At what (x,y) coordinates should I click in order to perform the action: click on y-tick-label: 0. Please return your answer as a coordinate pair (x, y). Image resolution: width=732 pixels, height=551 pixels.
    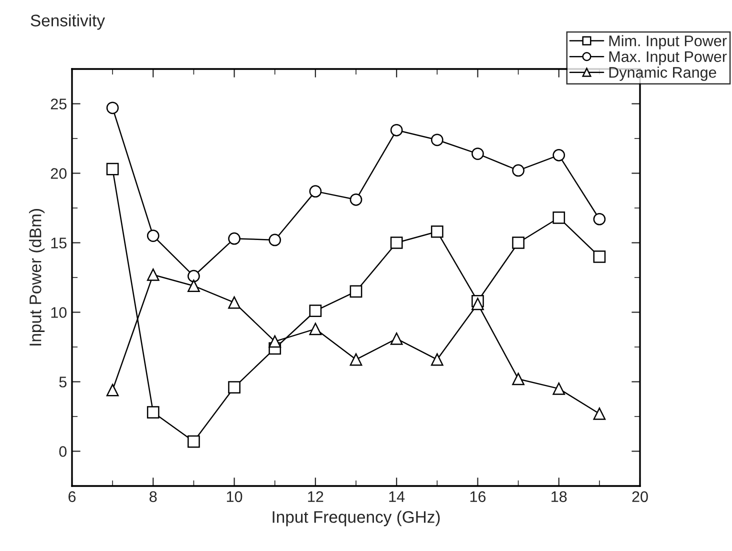
    Looking at the image, I should click on (63, 451).